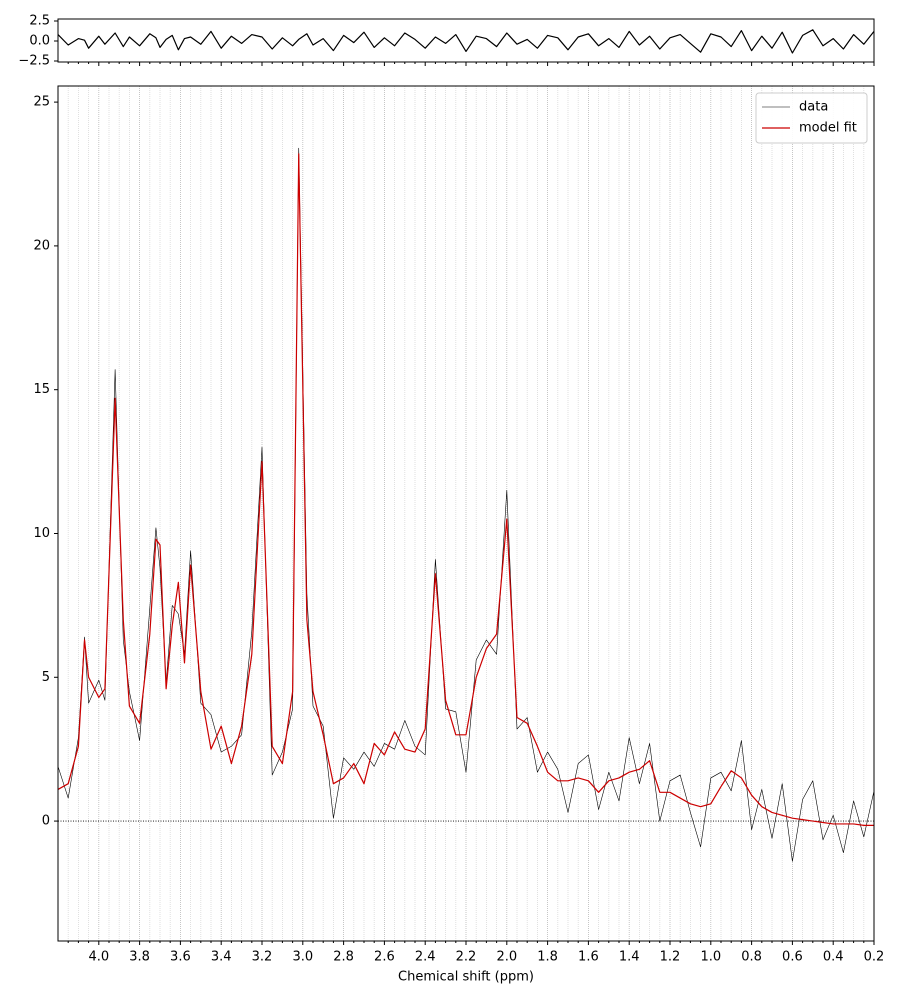  Describe the element at coordinates (588, 957) in the screenshot. I see `x-tick-label: 1.6` at that location.